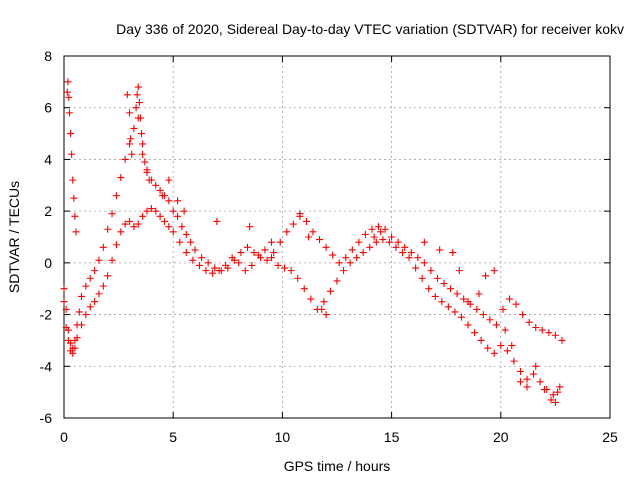  I want to click on y-tick-labels: -6 -4 -2 0 2 4 6 8, so click(46, 237).